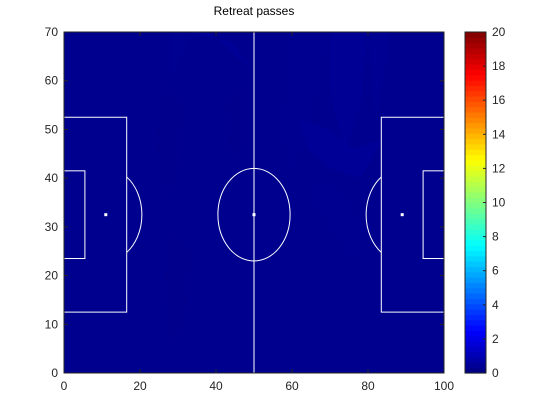 This screenshot has width=560, height=420. I want to click on right-penalty-arc, so click(373, 214).